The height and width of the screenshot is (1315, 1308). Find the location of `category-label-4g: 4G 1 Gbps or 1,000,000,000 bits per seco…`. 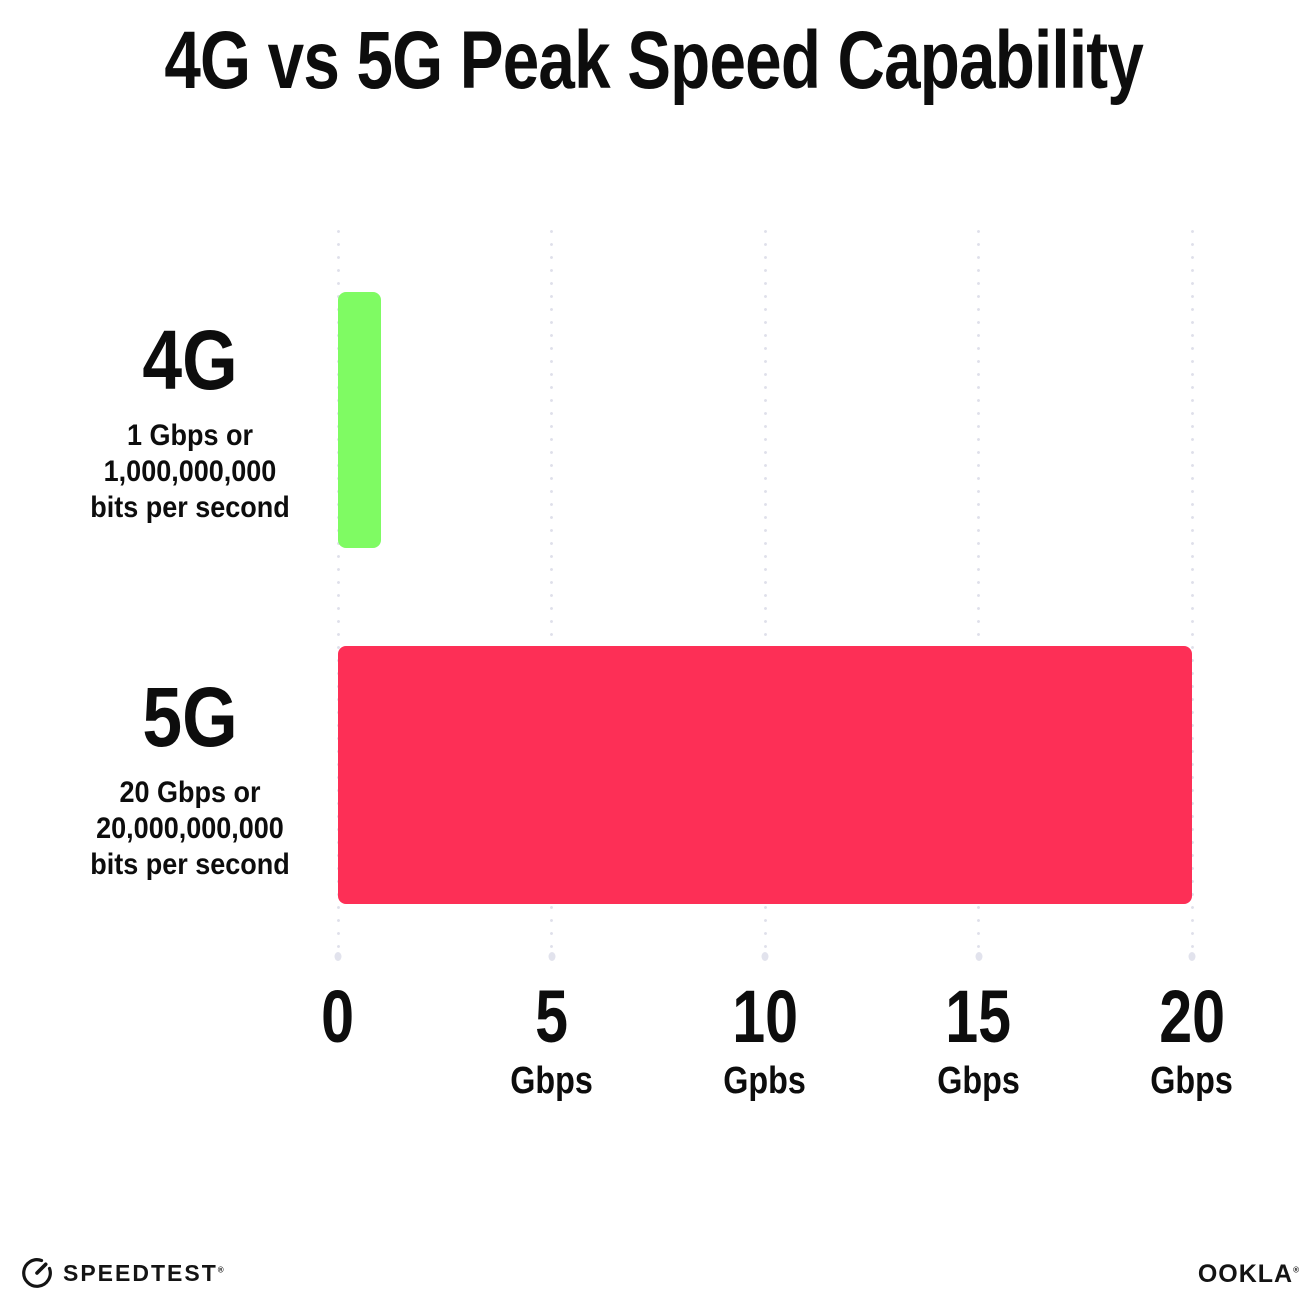

category-label-4g: 4G 1 Gbps or 1,000,000,000 bits per seco… is located at coordinates (190, 422).